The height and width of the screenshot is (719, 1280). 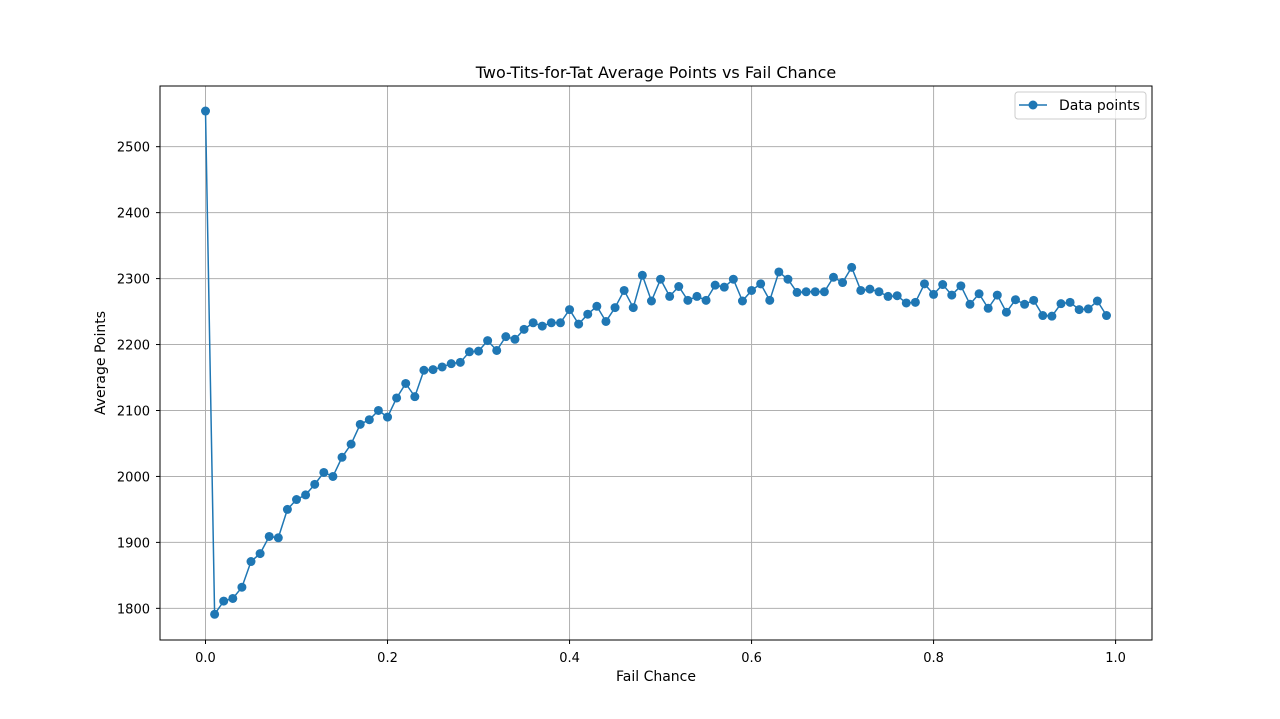 What do you see at coordinates (133, 609) in the screenshot?
I see `y-tick-label: 1800` at bounding box center [133, 609].